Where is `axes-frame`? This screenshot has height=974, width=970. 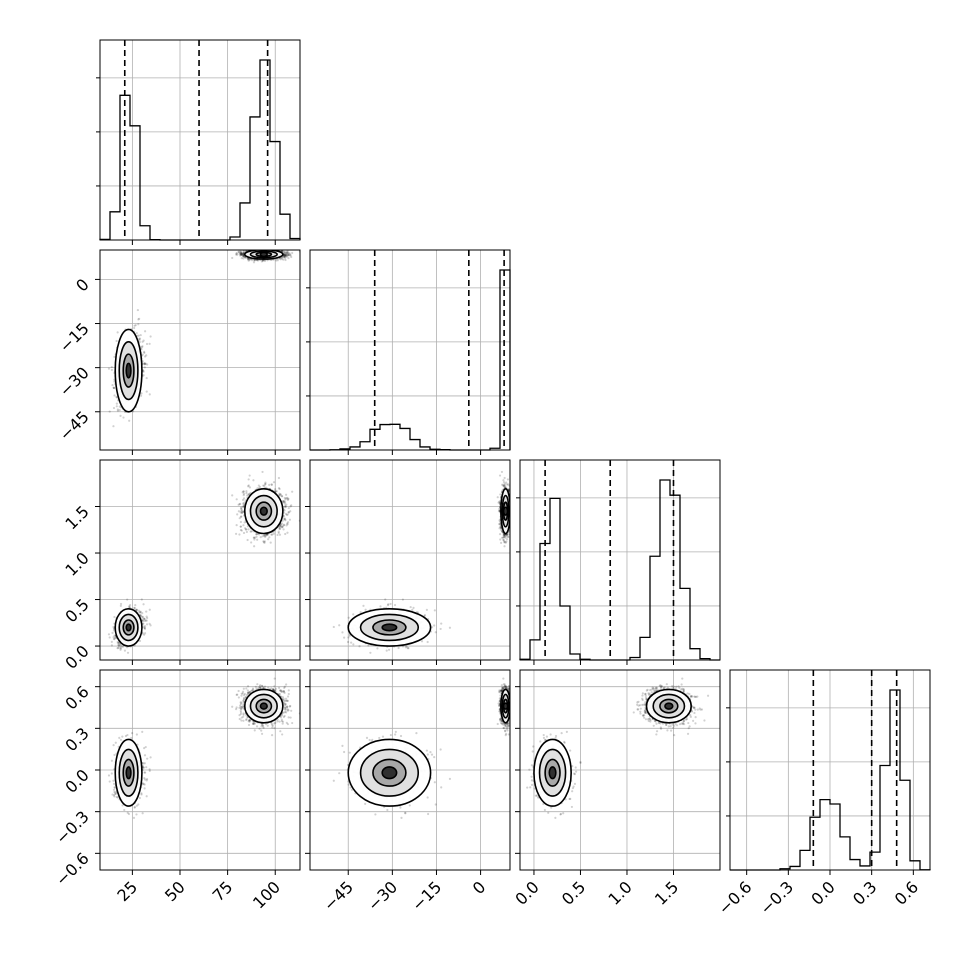
axes-frame is located at coordinates (410, 350).